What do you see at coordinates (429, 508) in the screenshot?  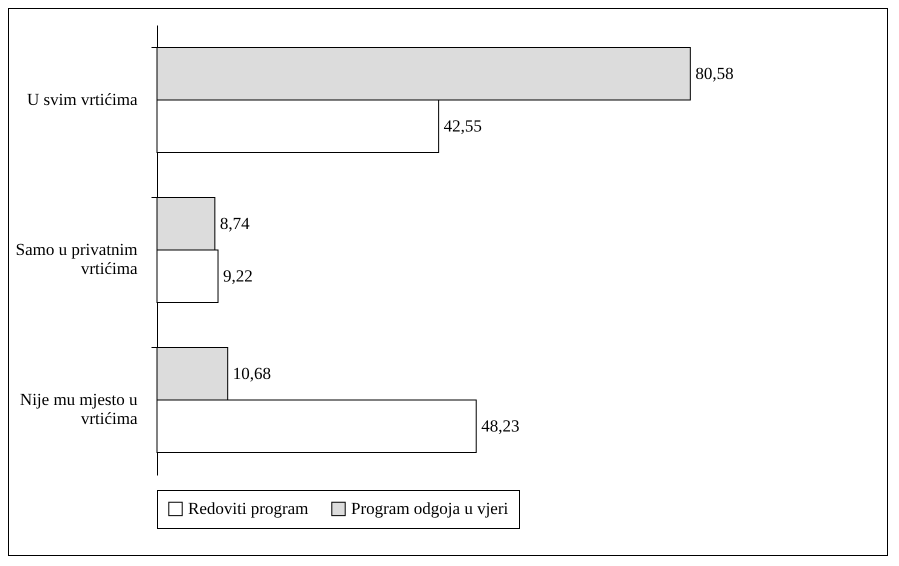 I see `legend-label: Program odgoja u vjeri` at bounding box center [429, 508].